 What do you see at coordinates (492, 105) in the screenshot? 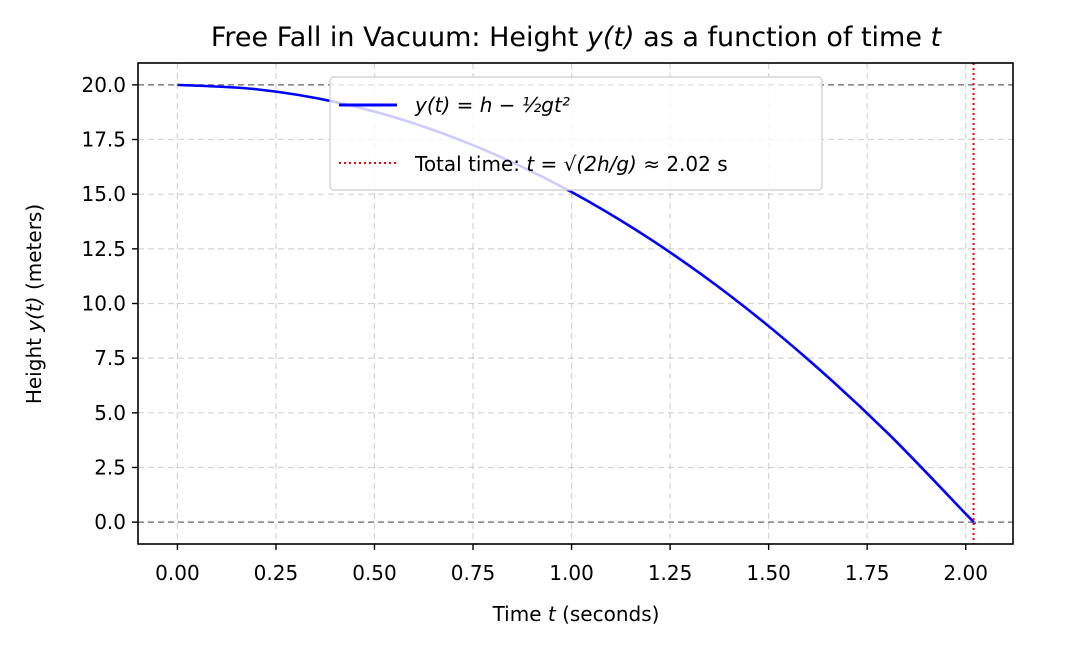
I see `legend-curve-label: y(t) = h − ½gt²` at bounding box center [492, 105].